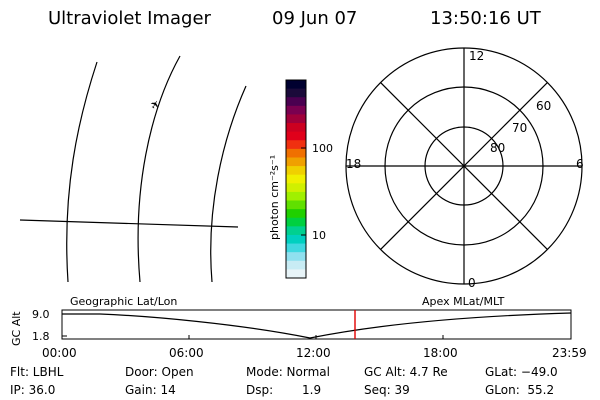  What do you see at coordinates (159, 372) in the screenshot?
I see `door-status: Door: Open` at bounding box center [159, 372].